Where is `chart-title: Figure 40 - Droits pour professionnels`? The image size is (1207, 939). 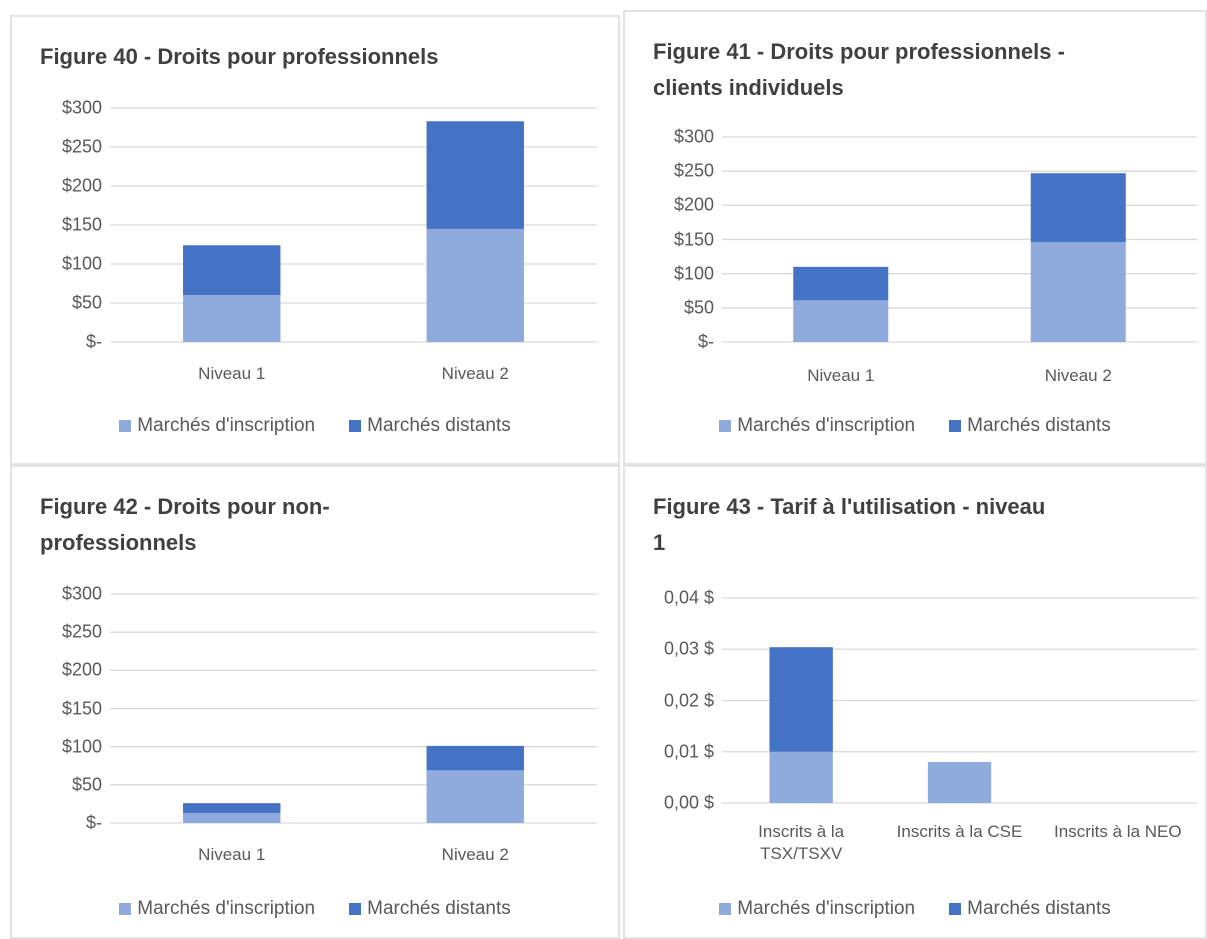 chart-title: Figure 40 - Droits pour professionnels is located at coordinates (239, 56).